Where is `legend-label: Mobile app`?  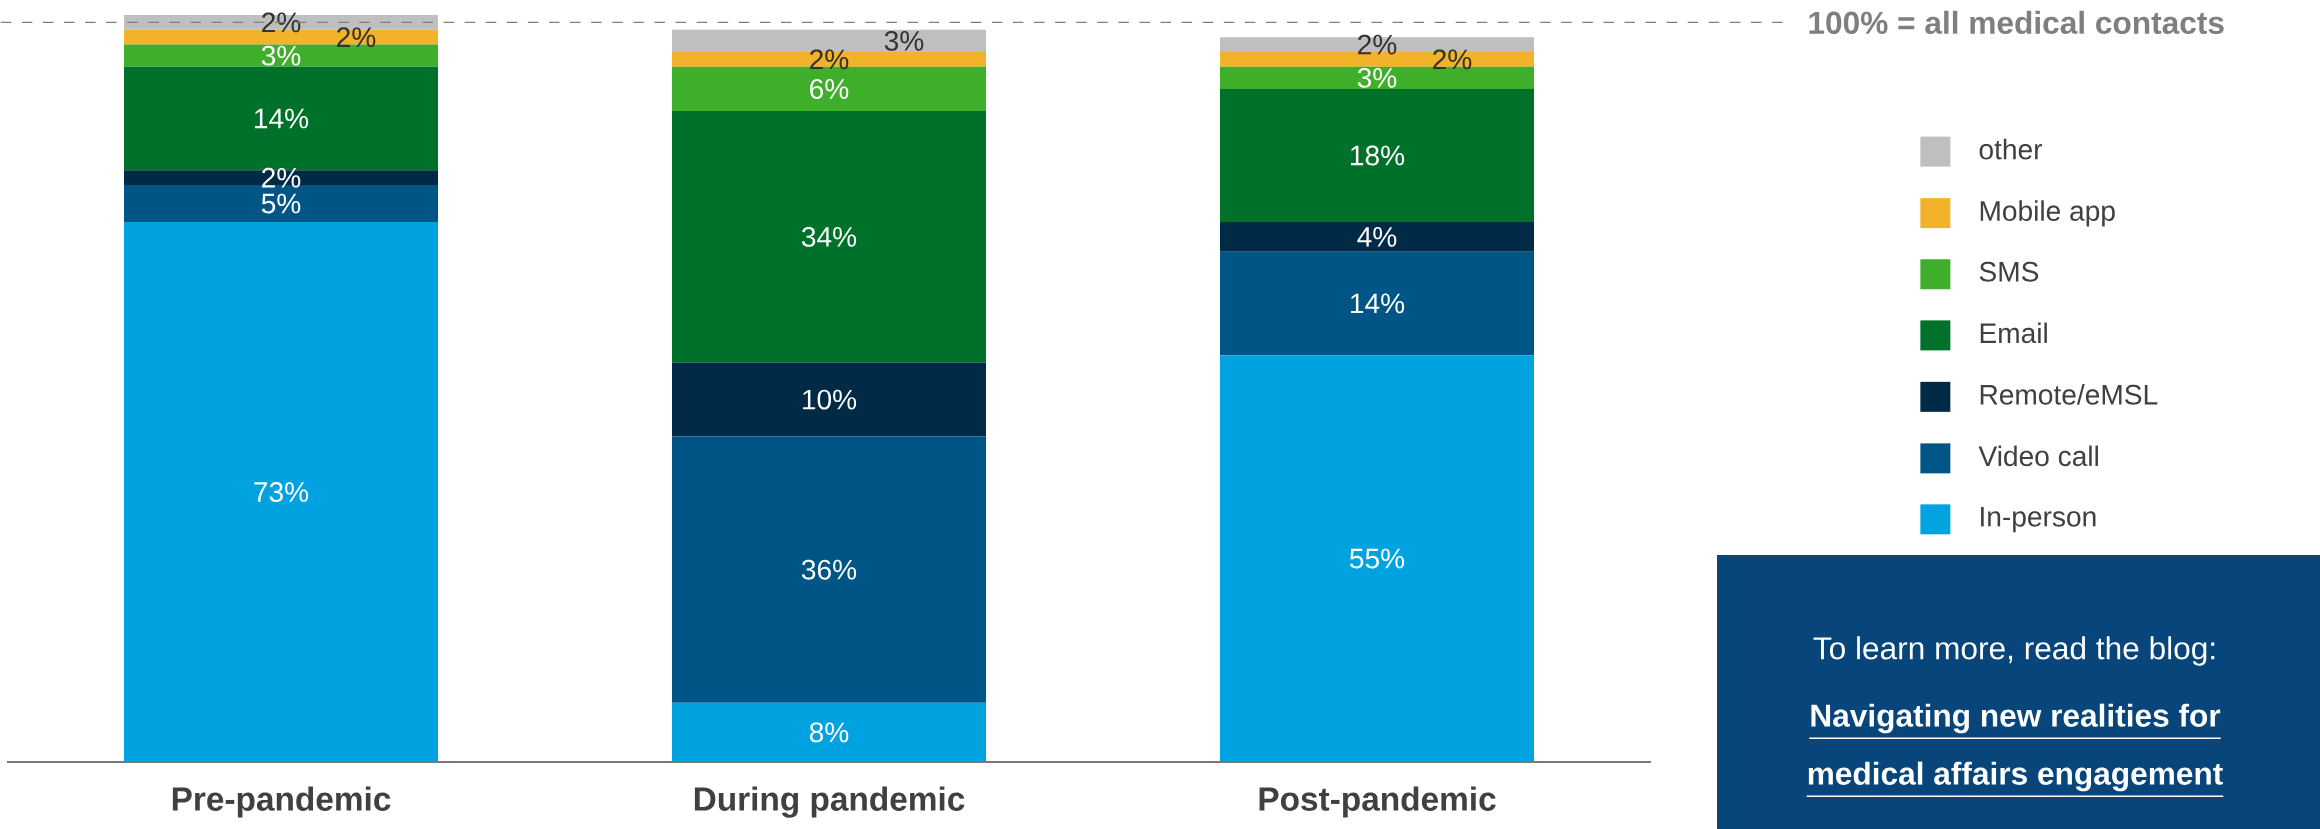 legend-label: Mobile app is located at coordinates (2047, 213).